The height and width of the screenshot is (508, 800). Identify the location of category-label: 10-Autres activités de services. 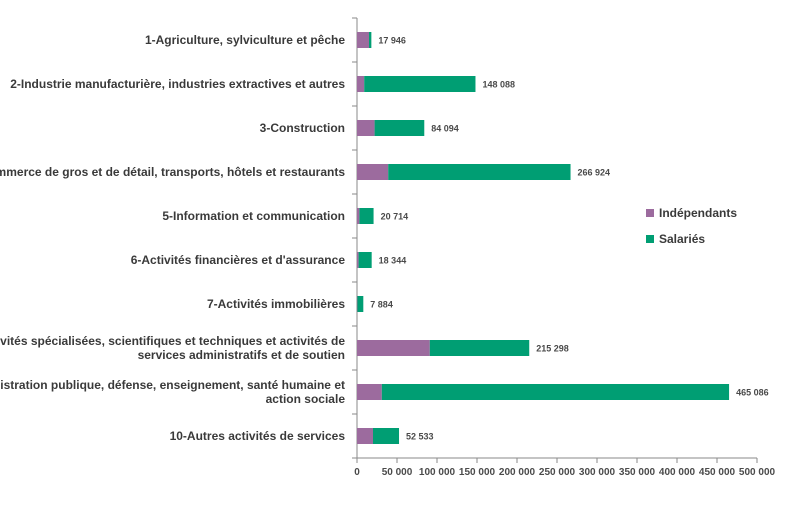
(258, 436).